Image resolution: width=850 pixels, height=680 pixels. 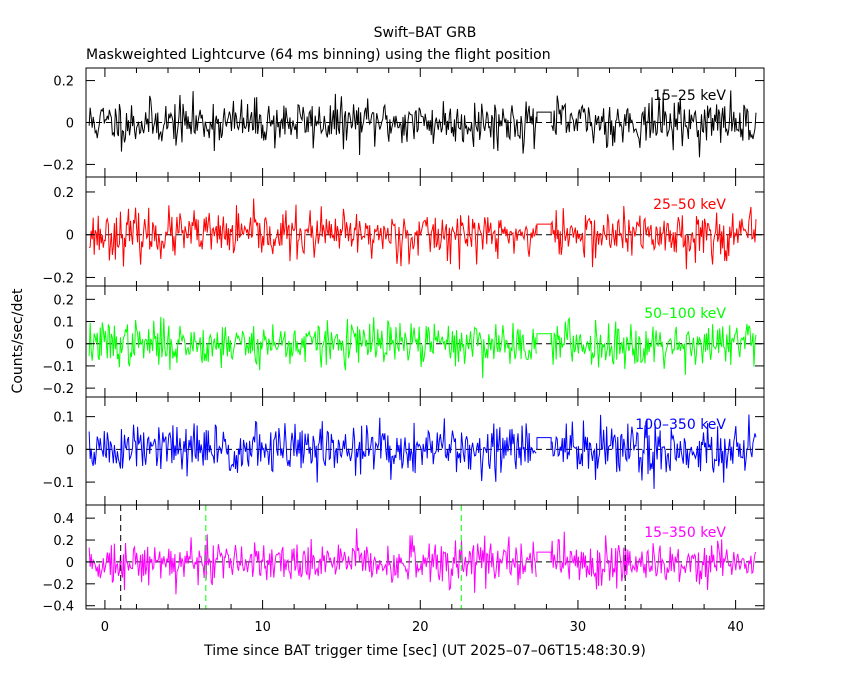 I want to click on y-tick-label: 0.4, so click(x=63, y=519).